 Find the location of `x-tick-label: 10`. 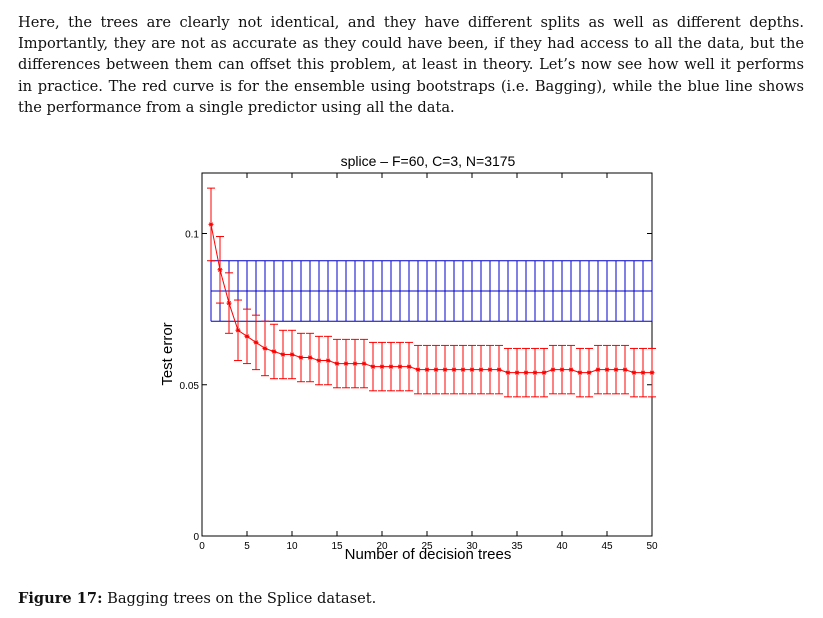

x-tick-label: 10 is located at coordinates (292, 546).